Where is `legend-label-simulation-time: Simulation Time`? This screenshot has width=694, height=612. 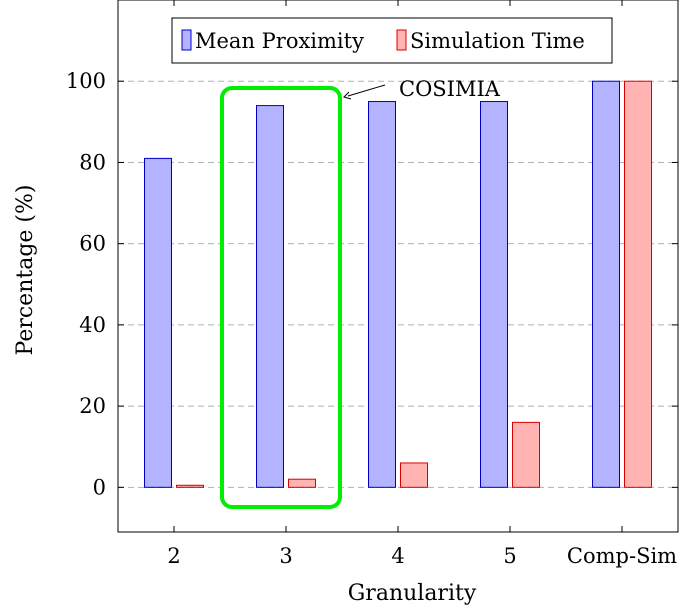
legend-label-simulation-time: Simulation Time is located at coordinates (497, 41).